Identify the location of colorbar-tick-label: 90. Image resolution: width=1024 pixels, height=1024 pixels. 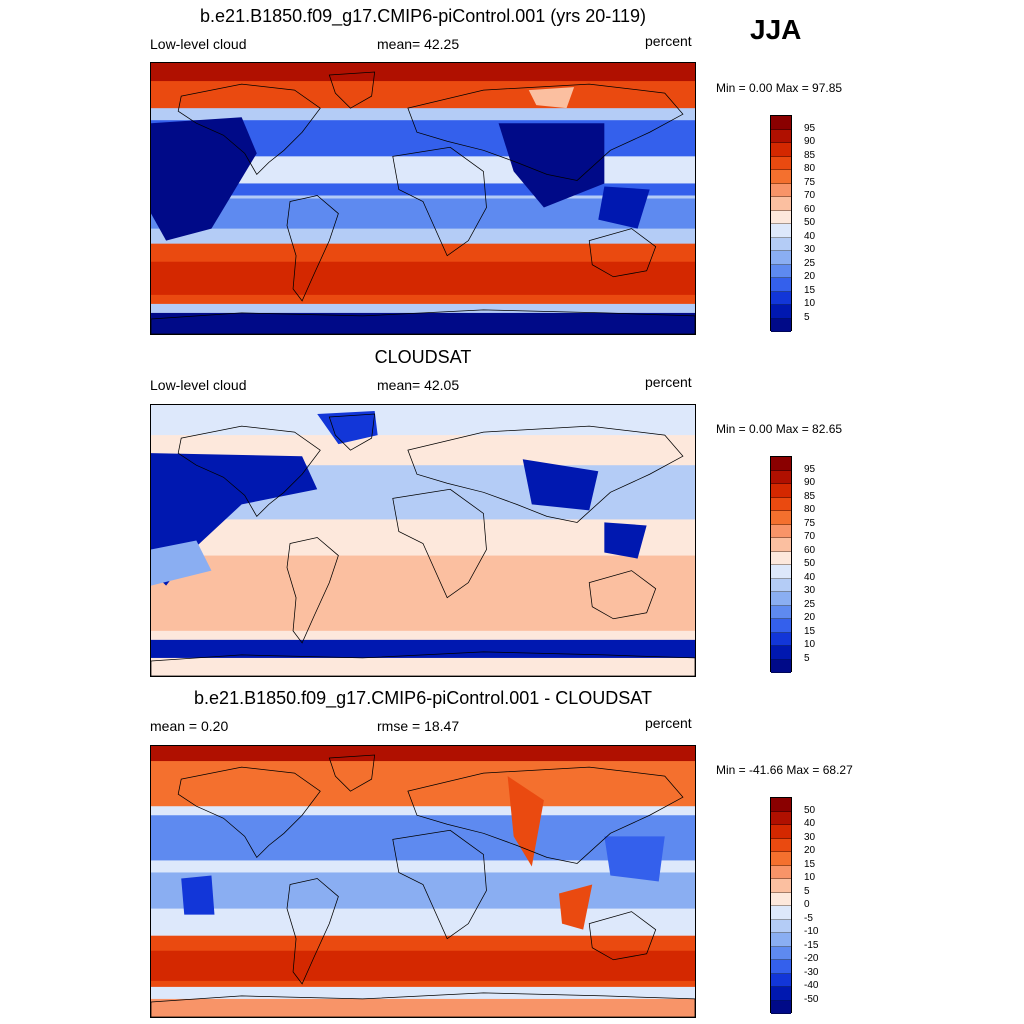
(810, 141).